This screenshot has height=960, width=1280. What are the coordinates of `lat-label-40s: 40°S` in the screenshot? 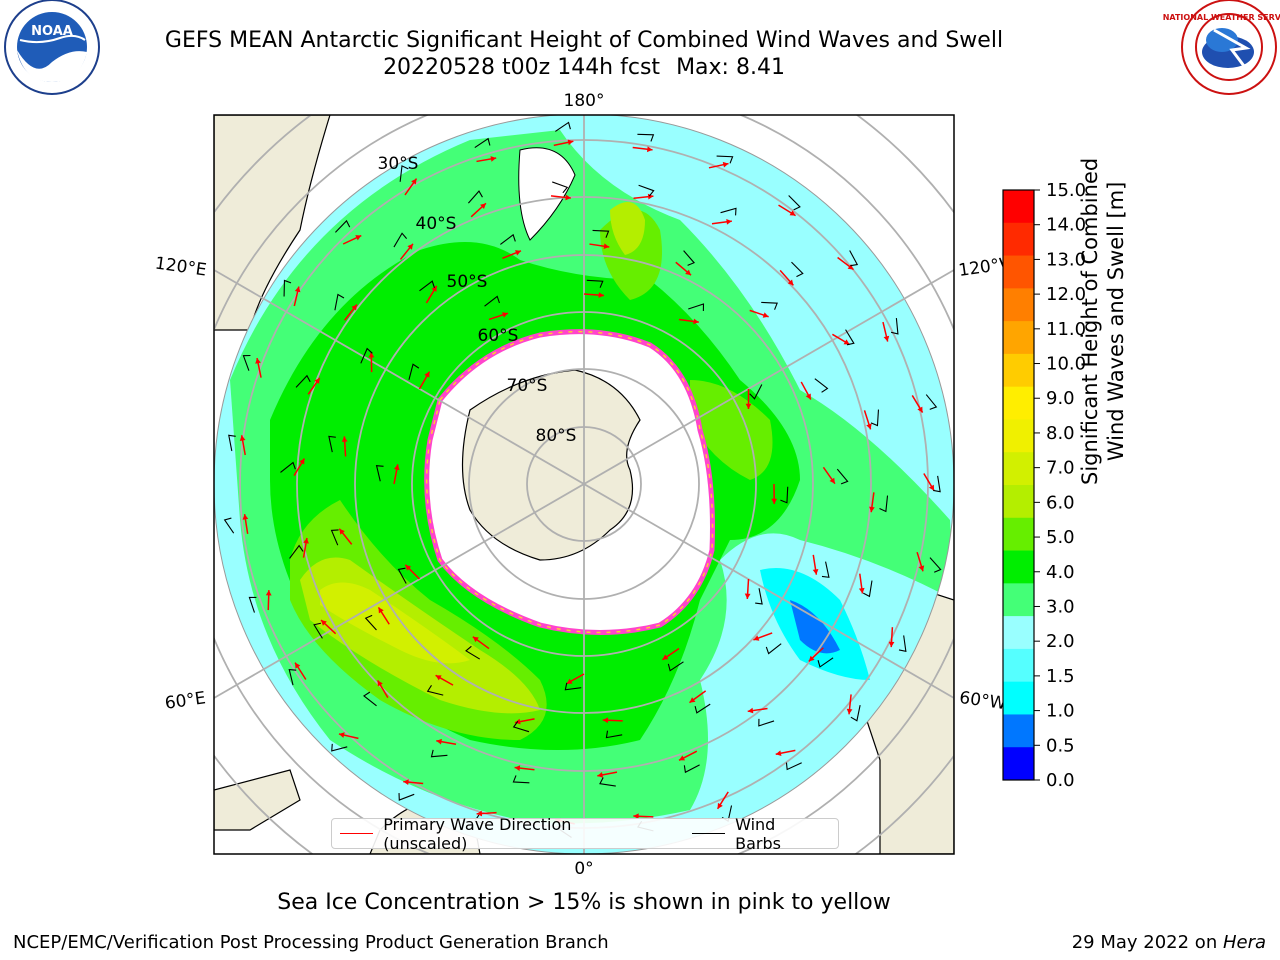 It's located at (436, 224).